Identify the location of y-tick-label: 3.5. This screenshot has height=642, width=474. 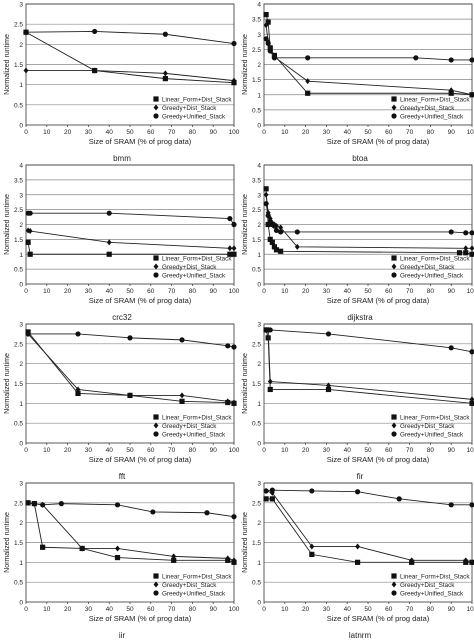
(256, 20).